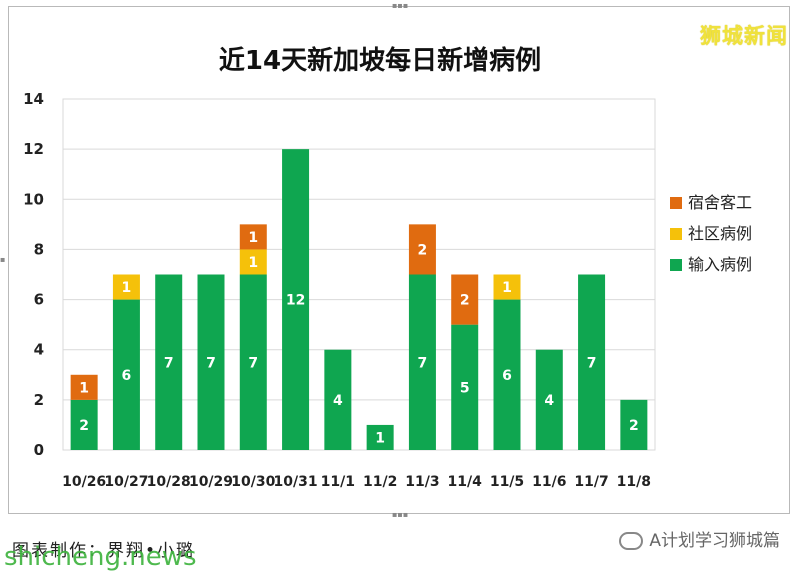 This screenshot has height=572, width=800. What do you see at coordinates (3, 259) in the screenshot?
I see `resize-handle-left: ▪` at bounding box center [3, 259].